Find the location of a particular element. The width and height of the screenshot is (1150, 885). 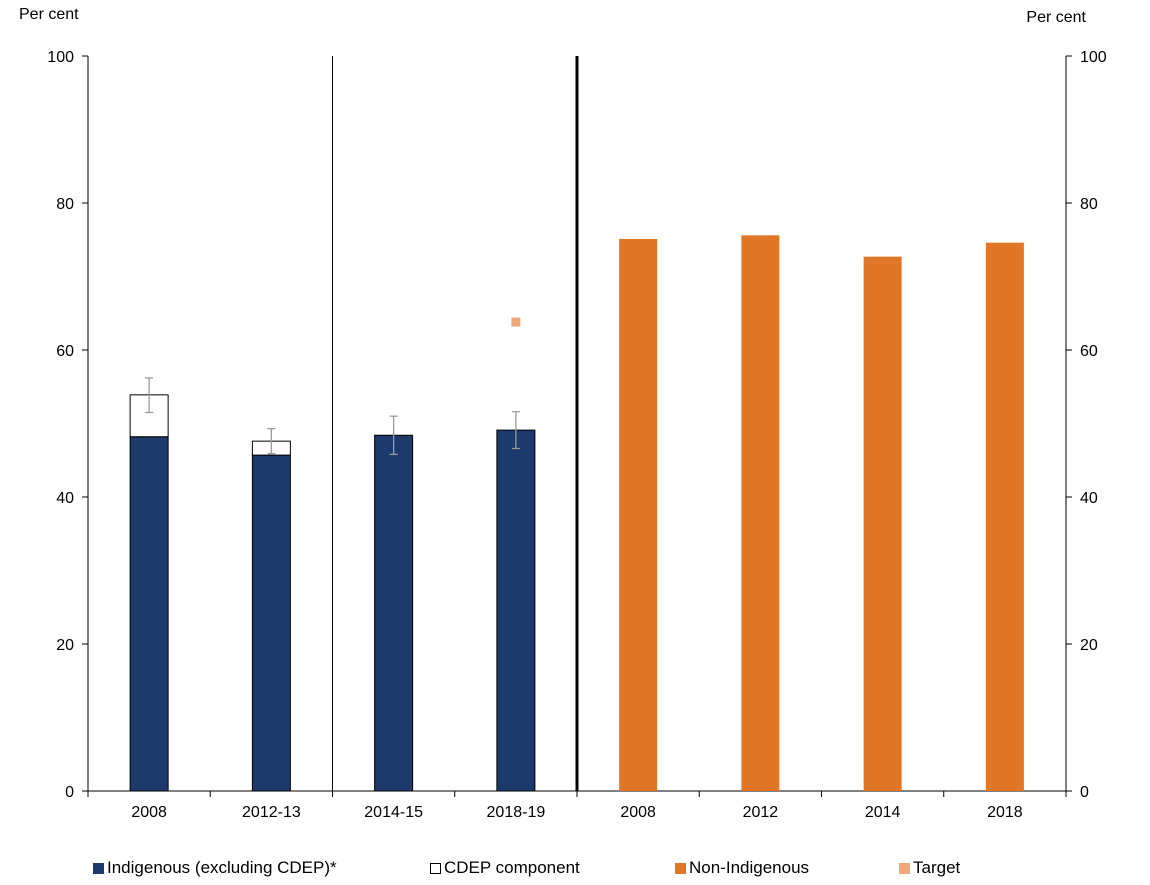

legend-label-indigenous: Indigenous (excluding CDEP)* is located at coordinates (222, 867).